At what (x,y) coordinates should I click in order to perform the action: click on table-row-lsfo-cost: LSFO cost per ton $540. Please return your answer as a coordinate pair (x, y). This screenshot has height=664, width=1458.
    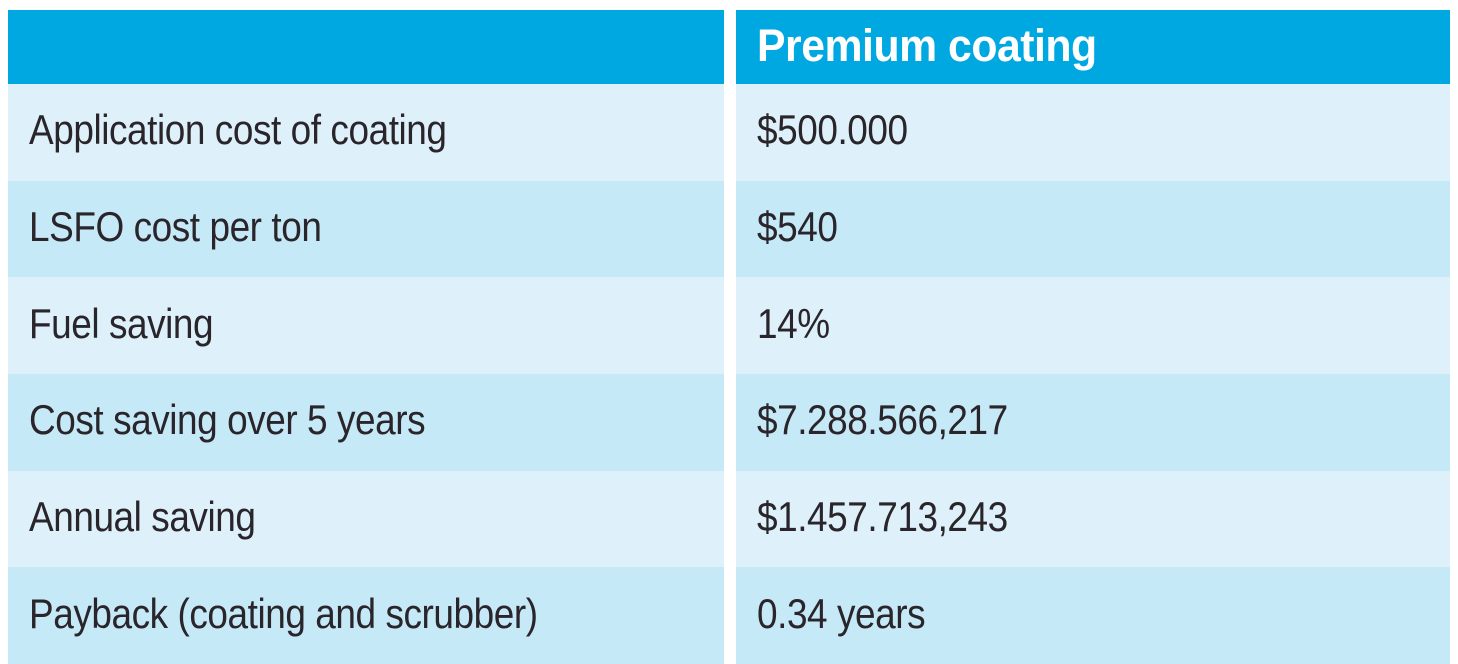
    Looking at the image, I should click on (729, 229).